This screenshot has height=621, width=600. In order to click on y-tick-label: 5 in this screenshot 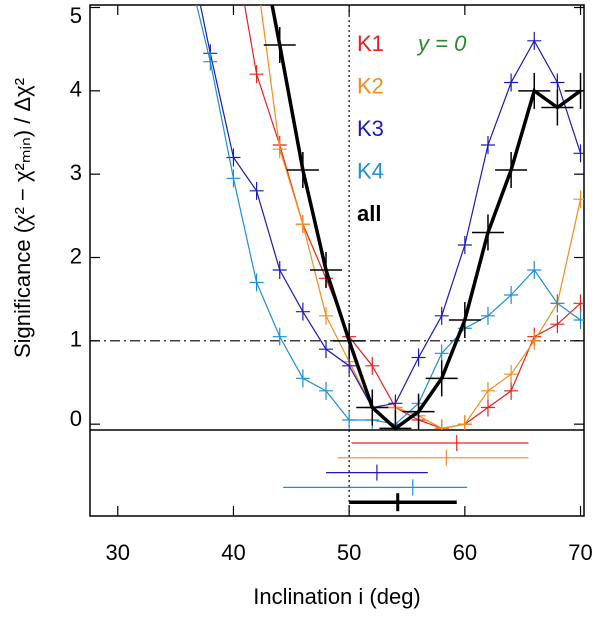, I will do `click(76, 15)`.